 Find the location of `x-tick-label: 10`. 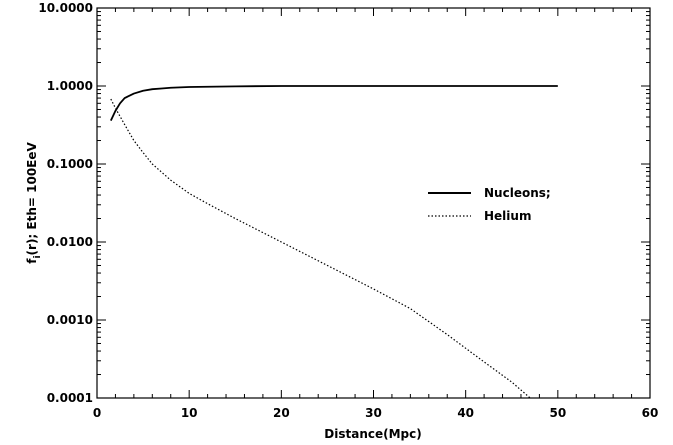

x-tick-label: 10 is located at coordinates (189, 413).